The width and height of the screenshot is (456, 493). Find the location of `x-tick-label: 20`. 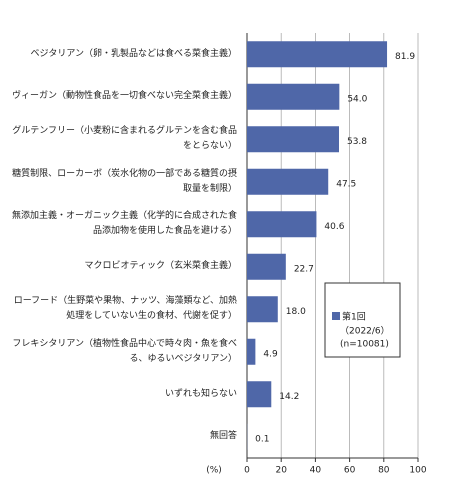

x-tick-label: 20 is located at coordinates (281, 471).